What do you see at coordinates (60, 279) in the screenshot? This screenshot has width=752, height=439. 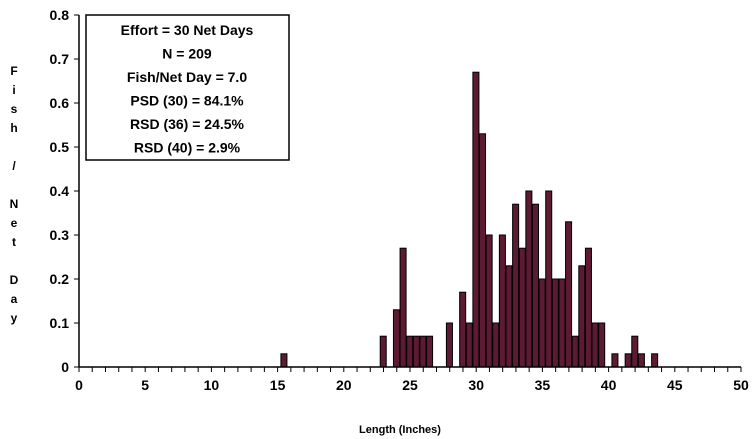 I see `y-tick-label: 0.2` at bounding box center [60, 279].